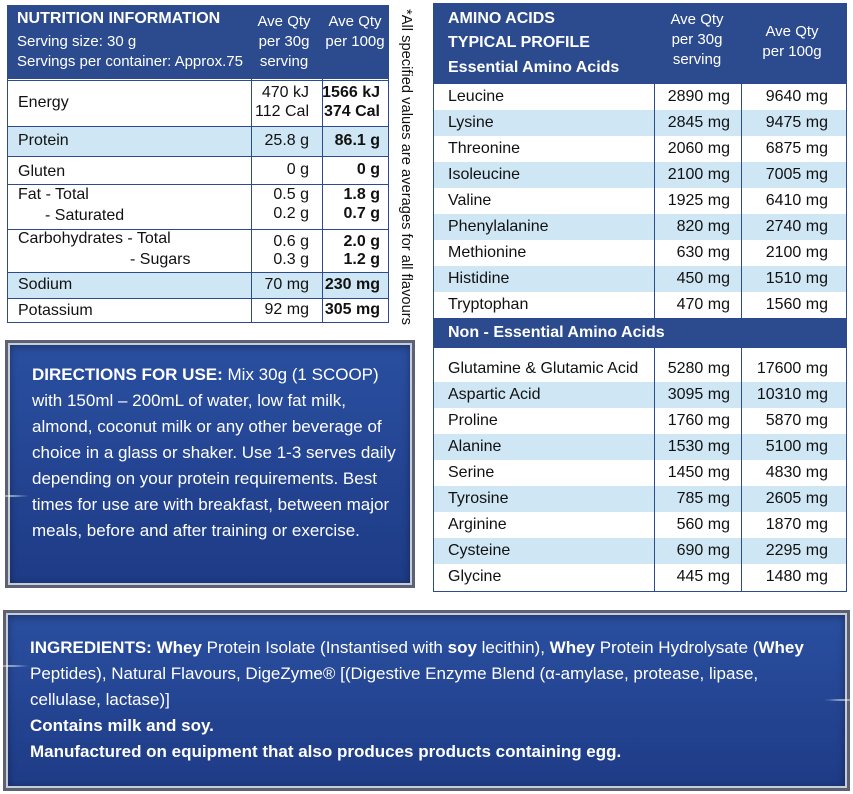 Image resolution: width=853 pixels, height=794 pixels. I want to click on amino-per-serving: 1450 mg, so click(698, 472).